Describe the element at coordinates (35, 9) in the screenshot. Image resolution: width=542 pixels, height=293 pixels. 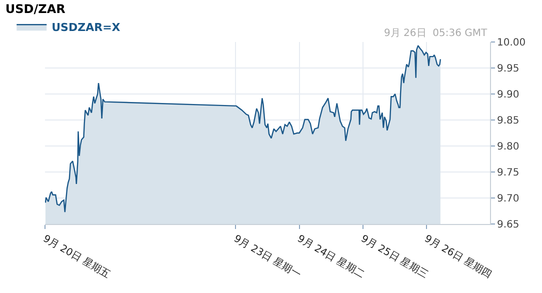
I see `chart-title: USD/ZAR` at that location.